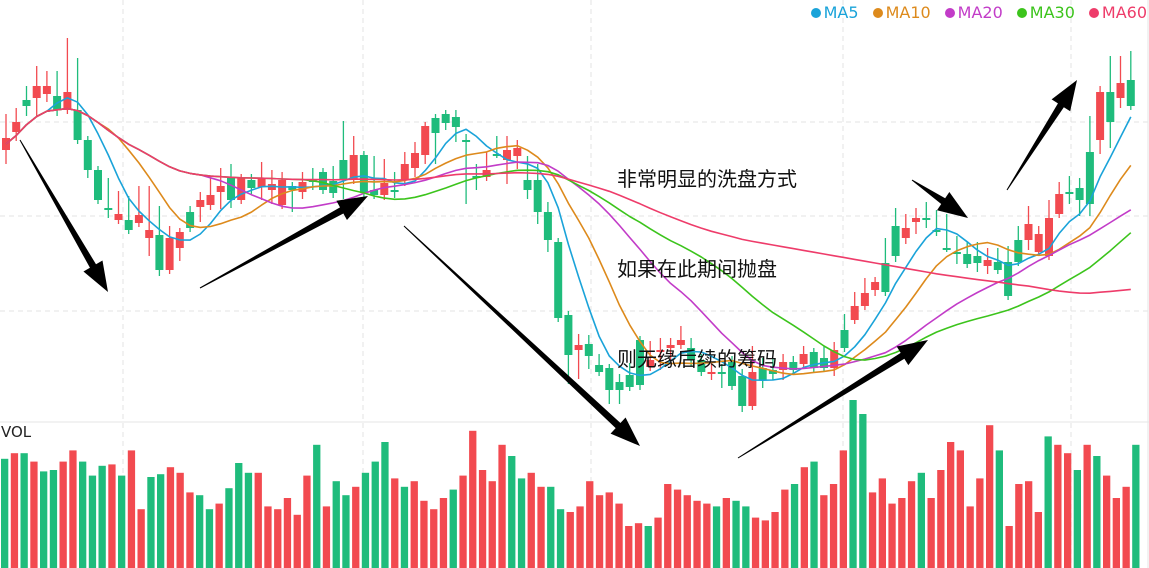 The width and height of the screenshot is (1149, 568). Describe the element at coordinates (16, 432) in the screenshot. I see `volume-panel-label: VOL` at that location.